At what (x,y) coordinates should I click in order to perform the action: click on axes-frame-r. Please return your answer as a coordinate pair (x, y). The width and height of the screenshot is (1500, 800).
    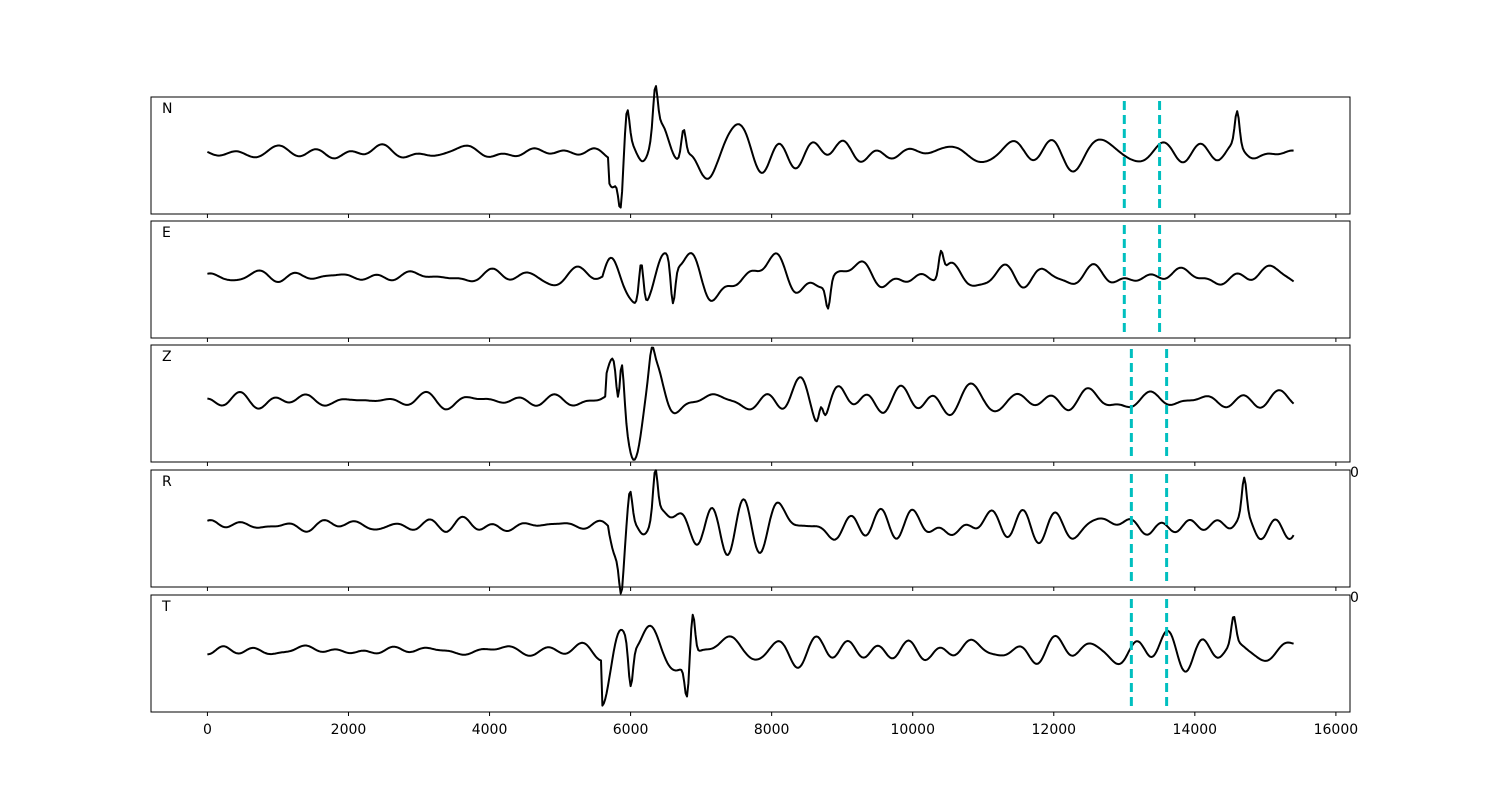
    Looking at the image, I should click on (750, 528).